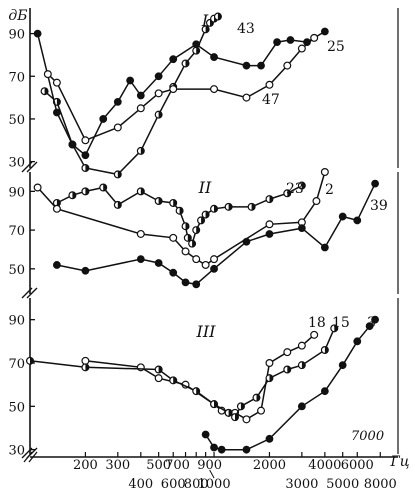  Describe the element at coordinates (209, 465) in the screenshot. I see `x-tick-label-upper: 900` at that location.